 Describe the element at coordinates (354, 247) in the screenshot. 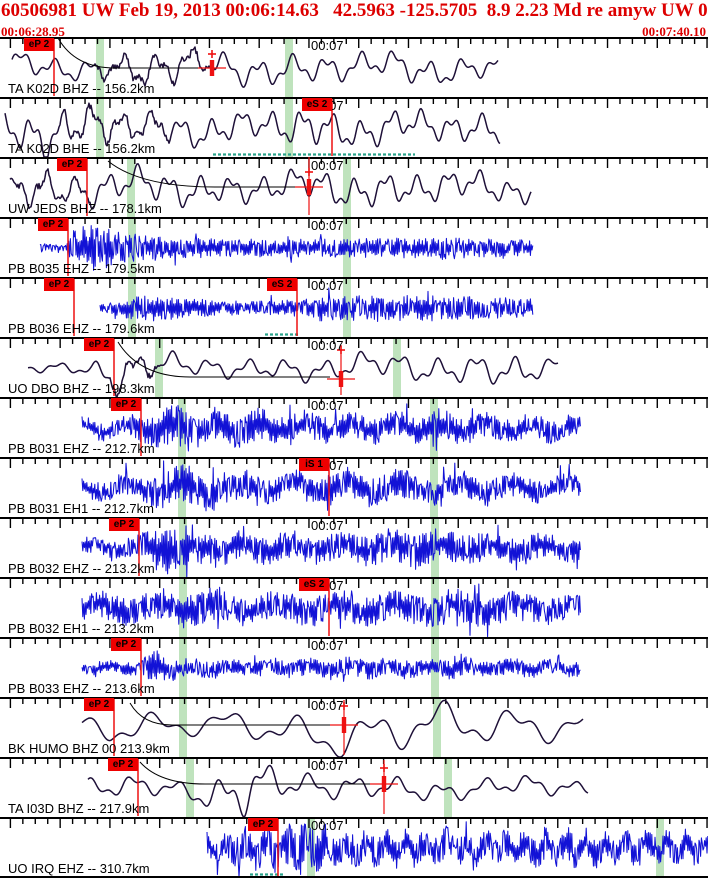

I see `trace-row-pb-b035-ehz: 00:07 PB B035 EHZ -- 179.5km eP 2` at that location.